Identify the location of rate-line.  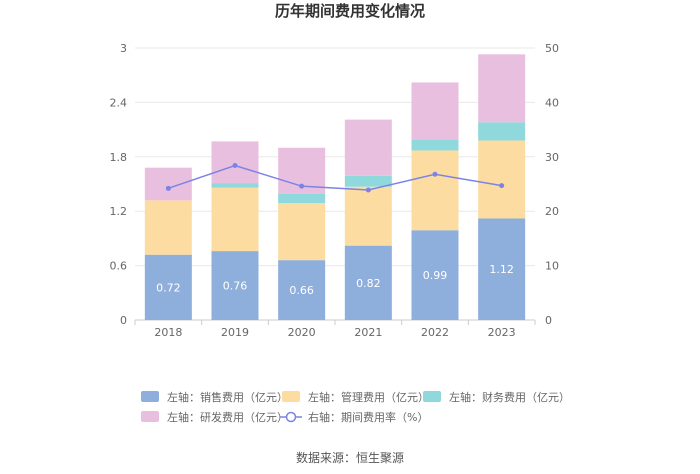
(335, 177).